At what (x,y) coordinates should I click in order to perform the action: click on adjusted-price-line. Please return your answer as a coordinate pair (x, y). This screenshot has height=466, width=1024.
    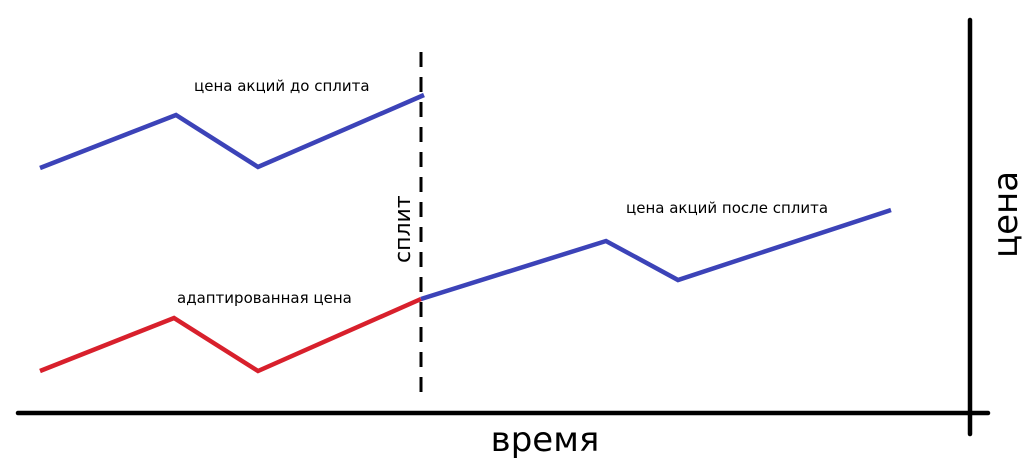
    Looking at the image, I should click on (230, 335).